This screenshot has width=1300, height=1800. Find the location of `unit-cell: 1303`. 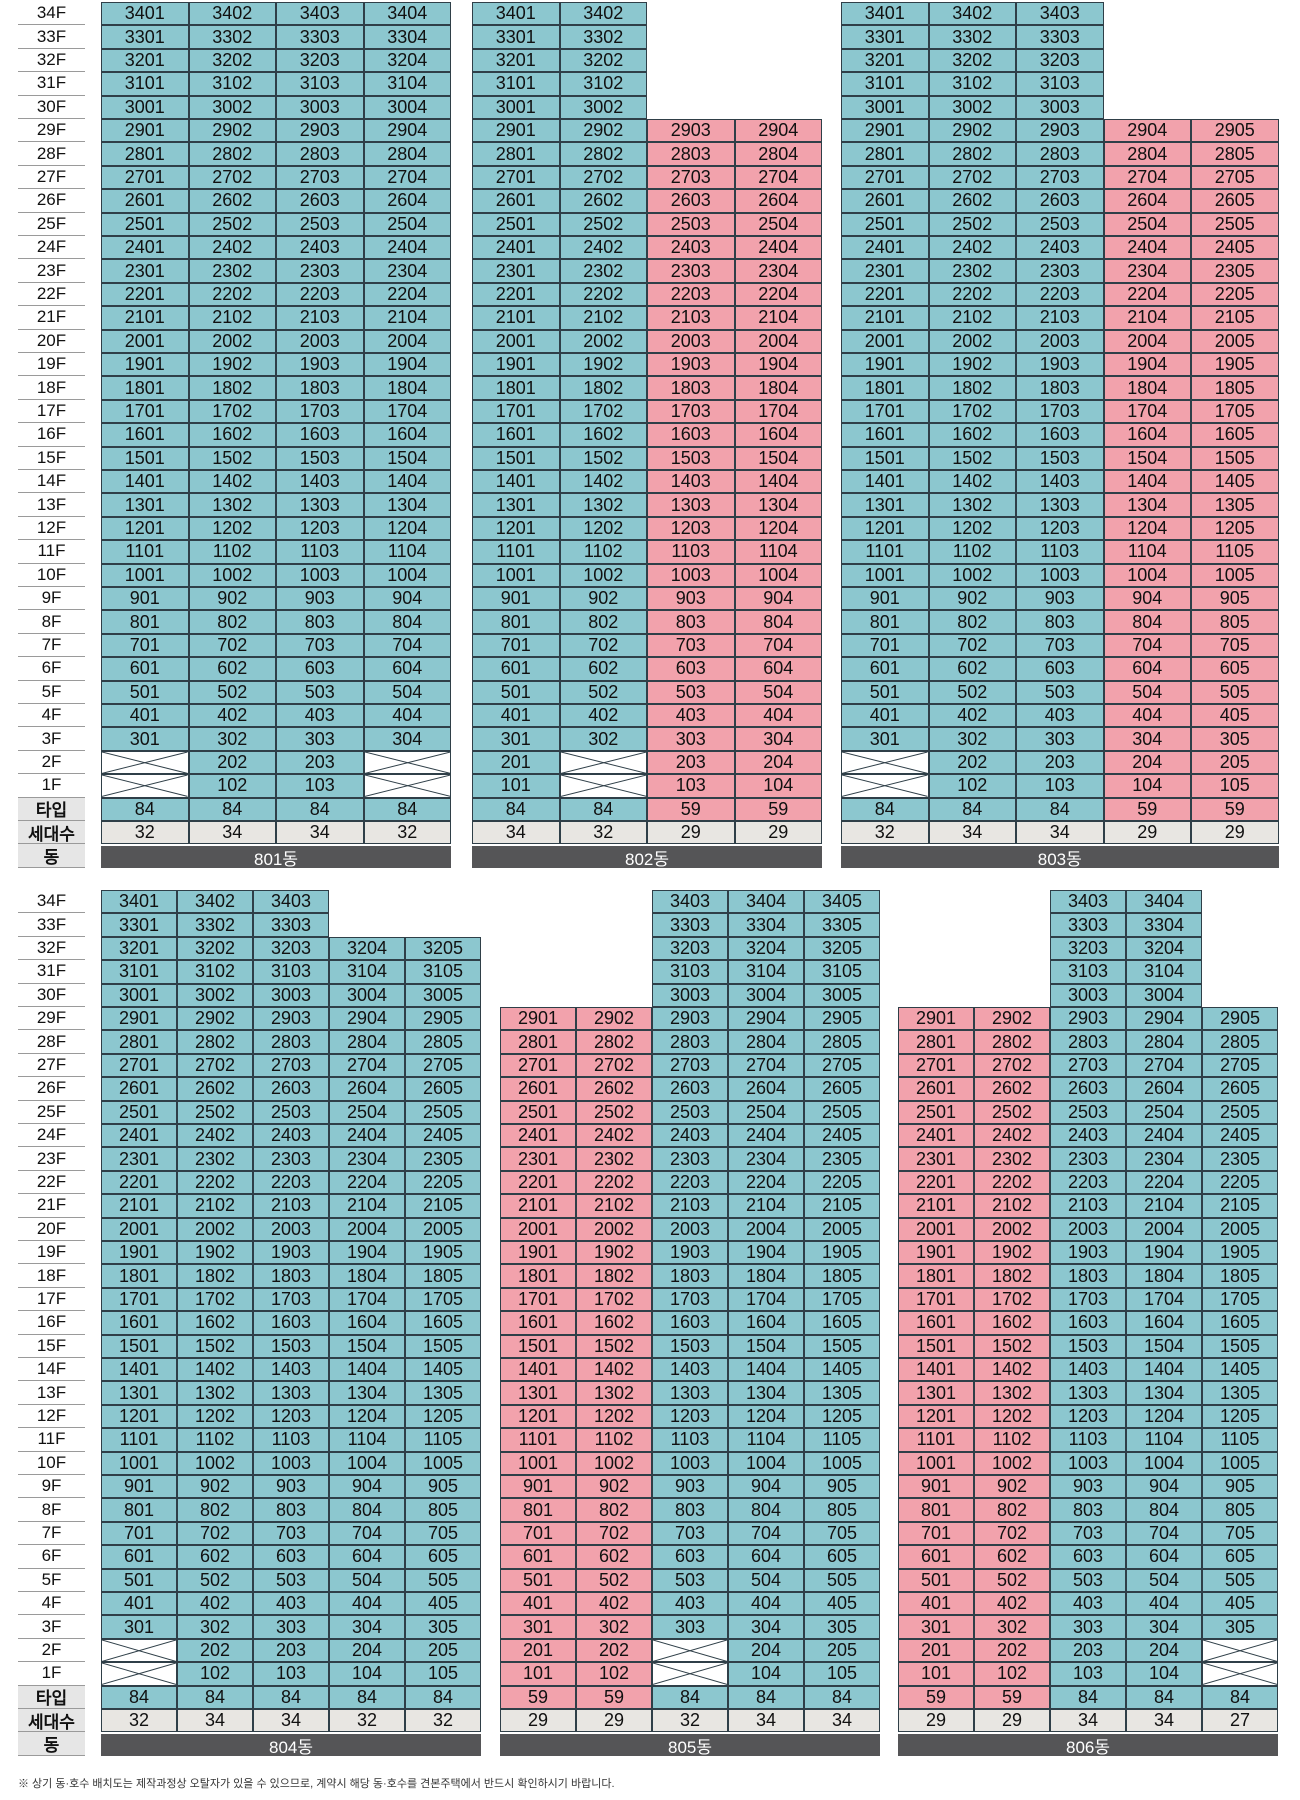

unit-cell: 1303 is located at coordinates (691, 505).